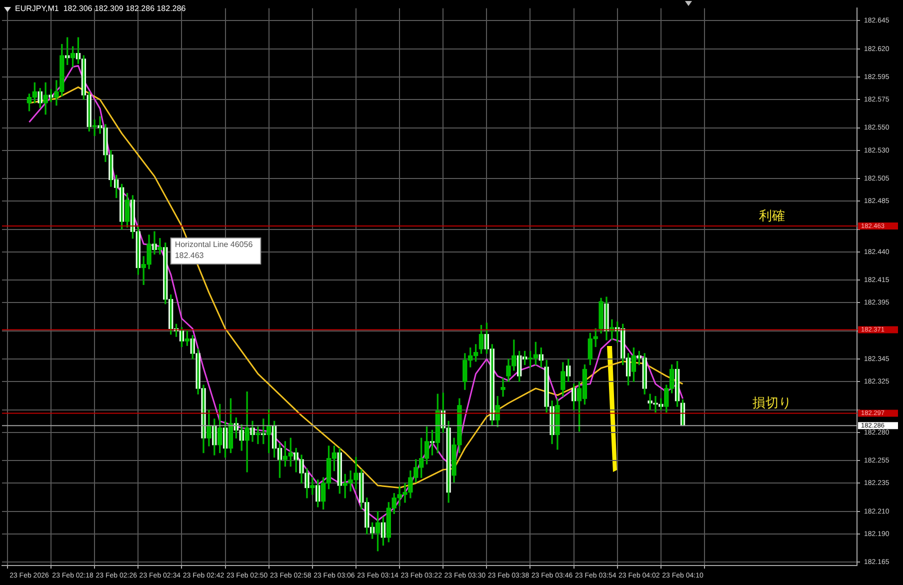 This screenshot has height=585, width=903. I want to click on annotation: EURJPY,M1 182.306 182.309 182.286 182.286, so click(100, 9).